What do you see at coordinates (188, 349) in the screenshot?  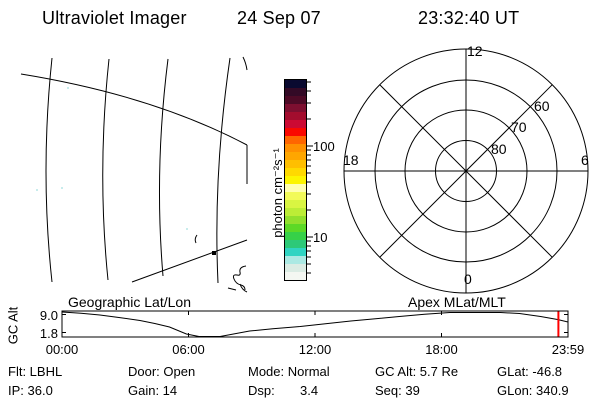 I see `strip-xtick-0600: 06:00` at bounding box center [188, 349].